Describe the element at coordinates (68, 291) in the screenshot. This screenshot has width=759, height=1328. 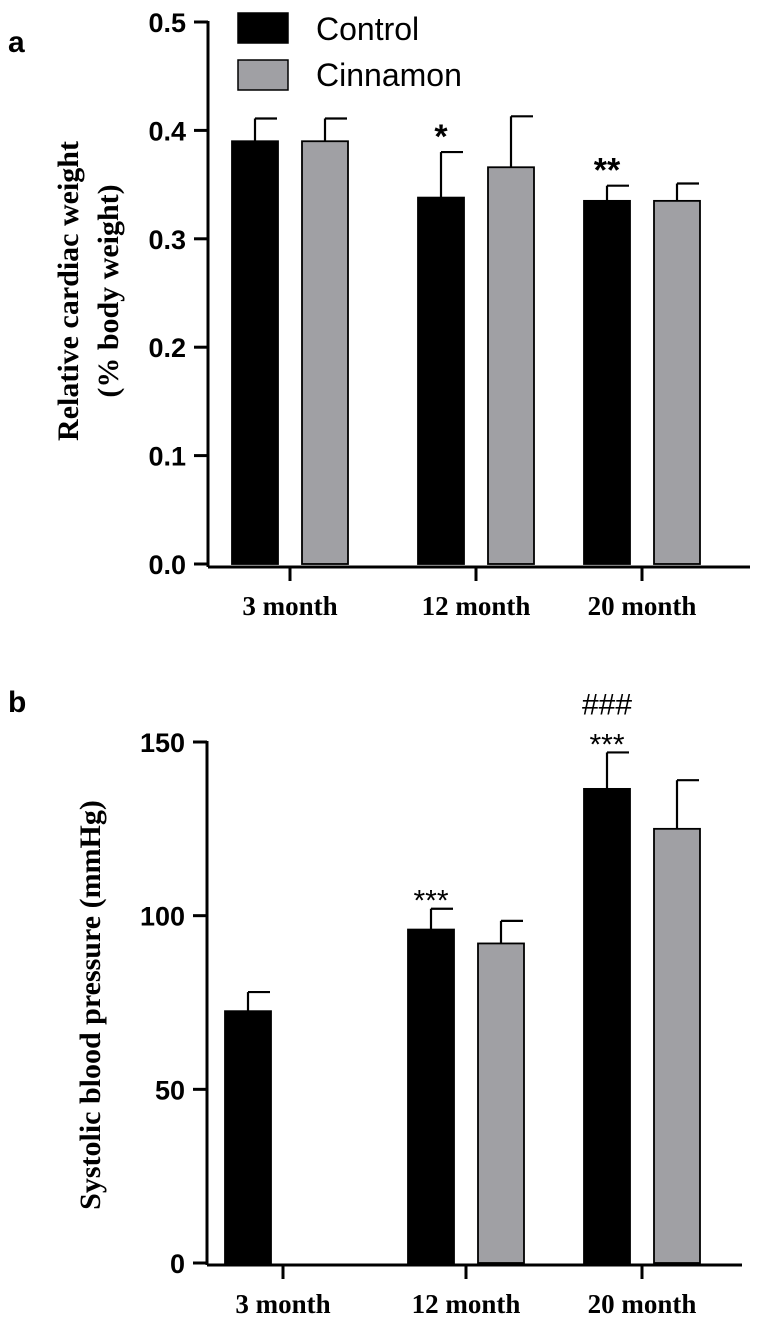
I see `y-axis-title-line1: Relative cardiac weight` at that location.